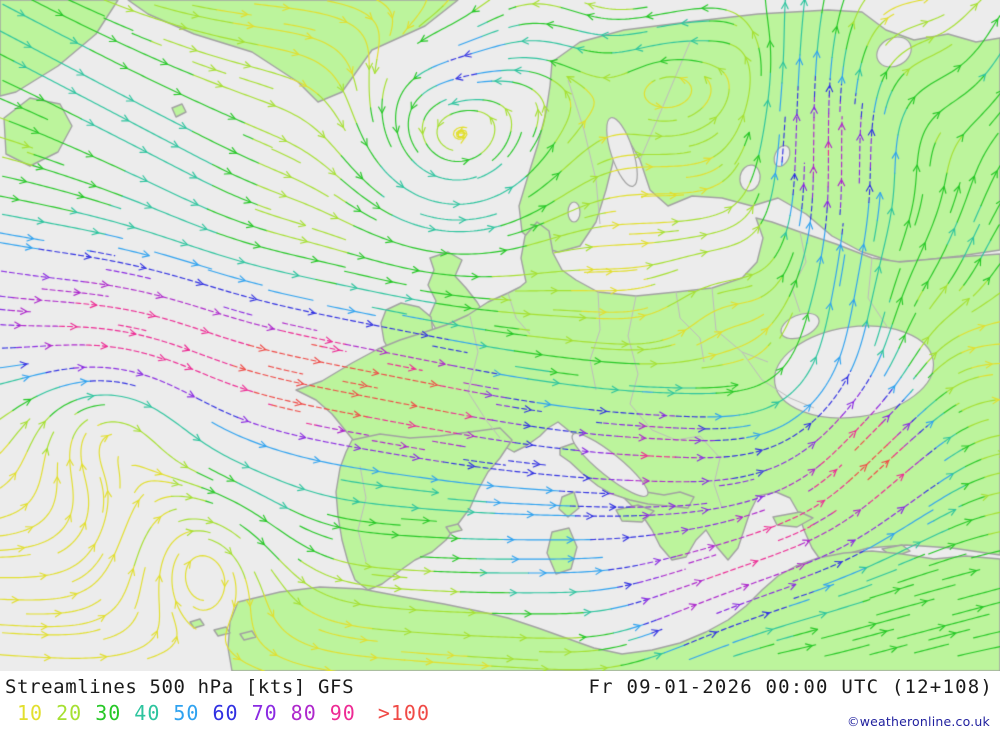 This screenshot has width=1000, height=733. What do you see at coordinates (186, 713) in the screenshot?
I see `legend-value-50: 50` at bounding box center [186, 713].